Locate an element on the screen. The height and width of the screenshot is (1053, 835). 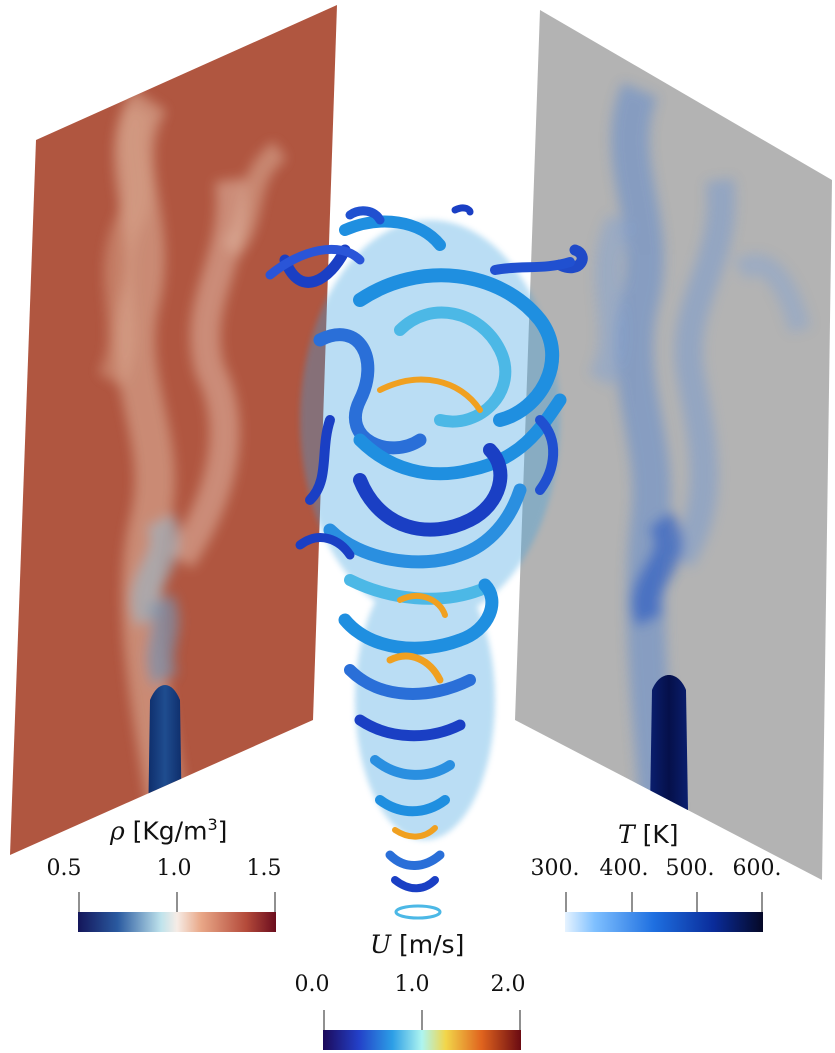
density-tick-label: 1.5 is located at coordinates (264, 868).